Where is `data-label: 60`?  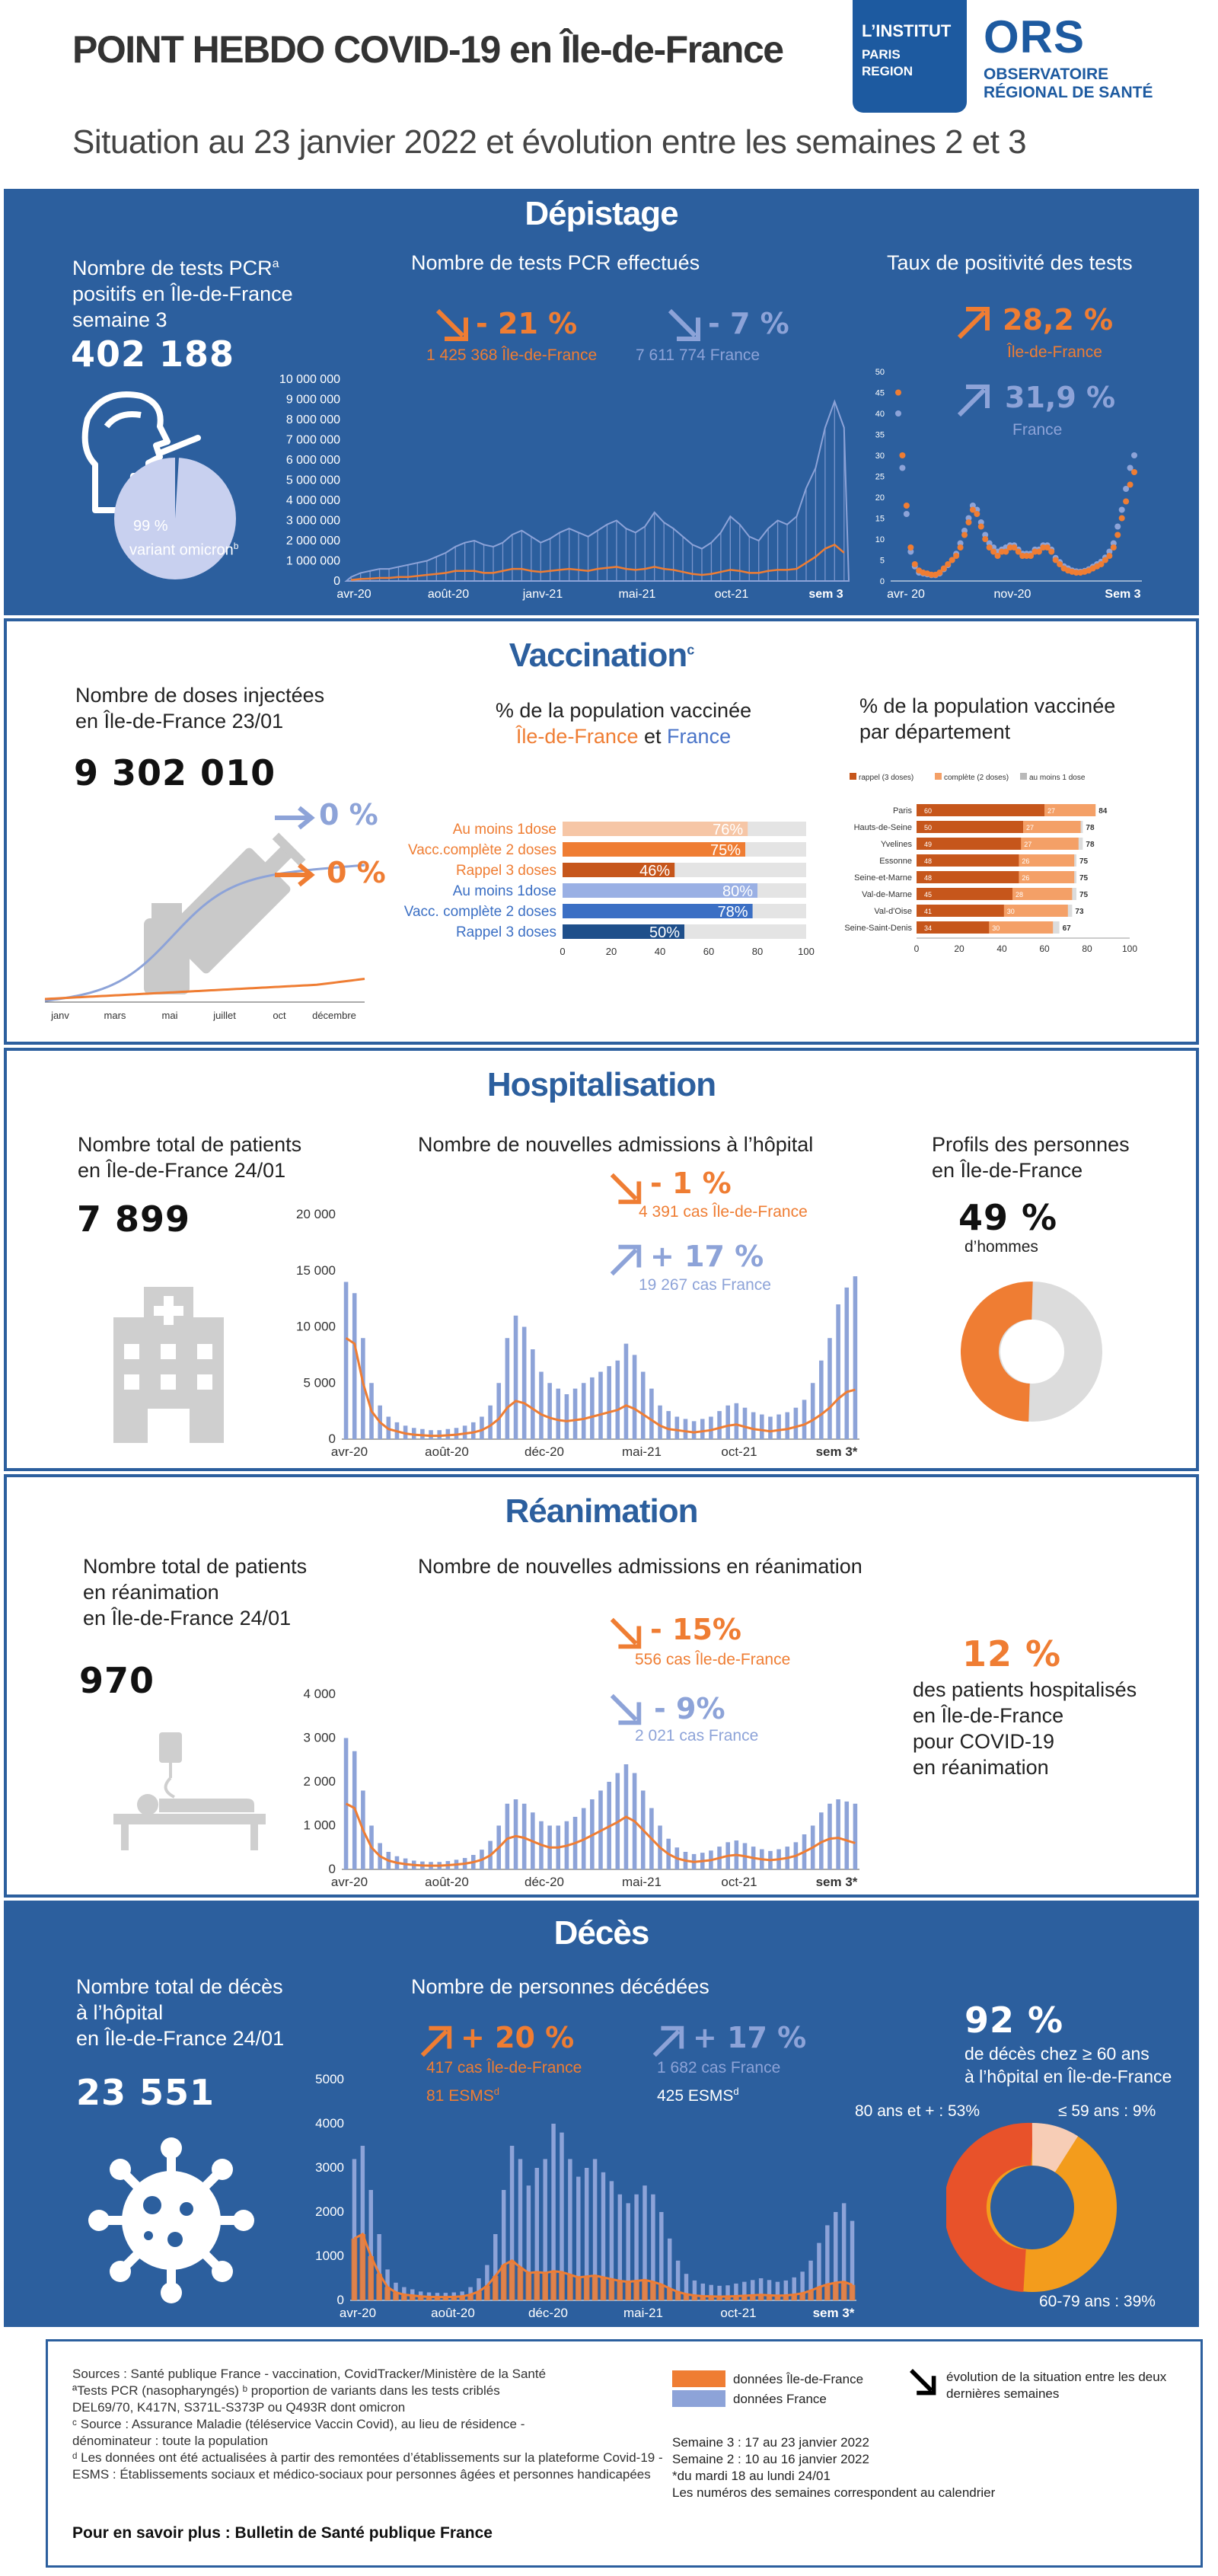 data-label: 60 is located at coordinates (928, 811).